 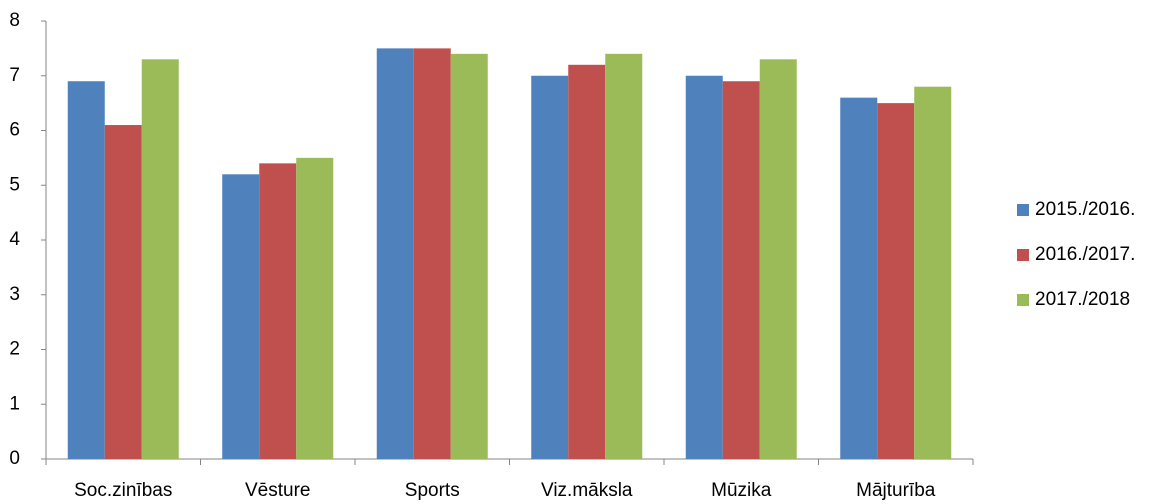 I want to click on y-tick-label: 7, so click(x=14, y=75).